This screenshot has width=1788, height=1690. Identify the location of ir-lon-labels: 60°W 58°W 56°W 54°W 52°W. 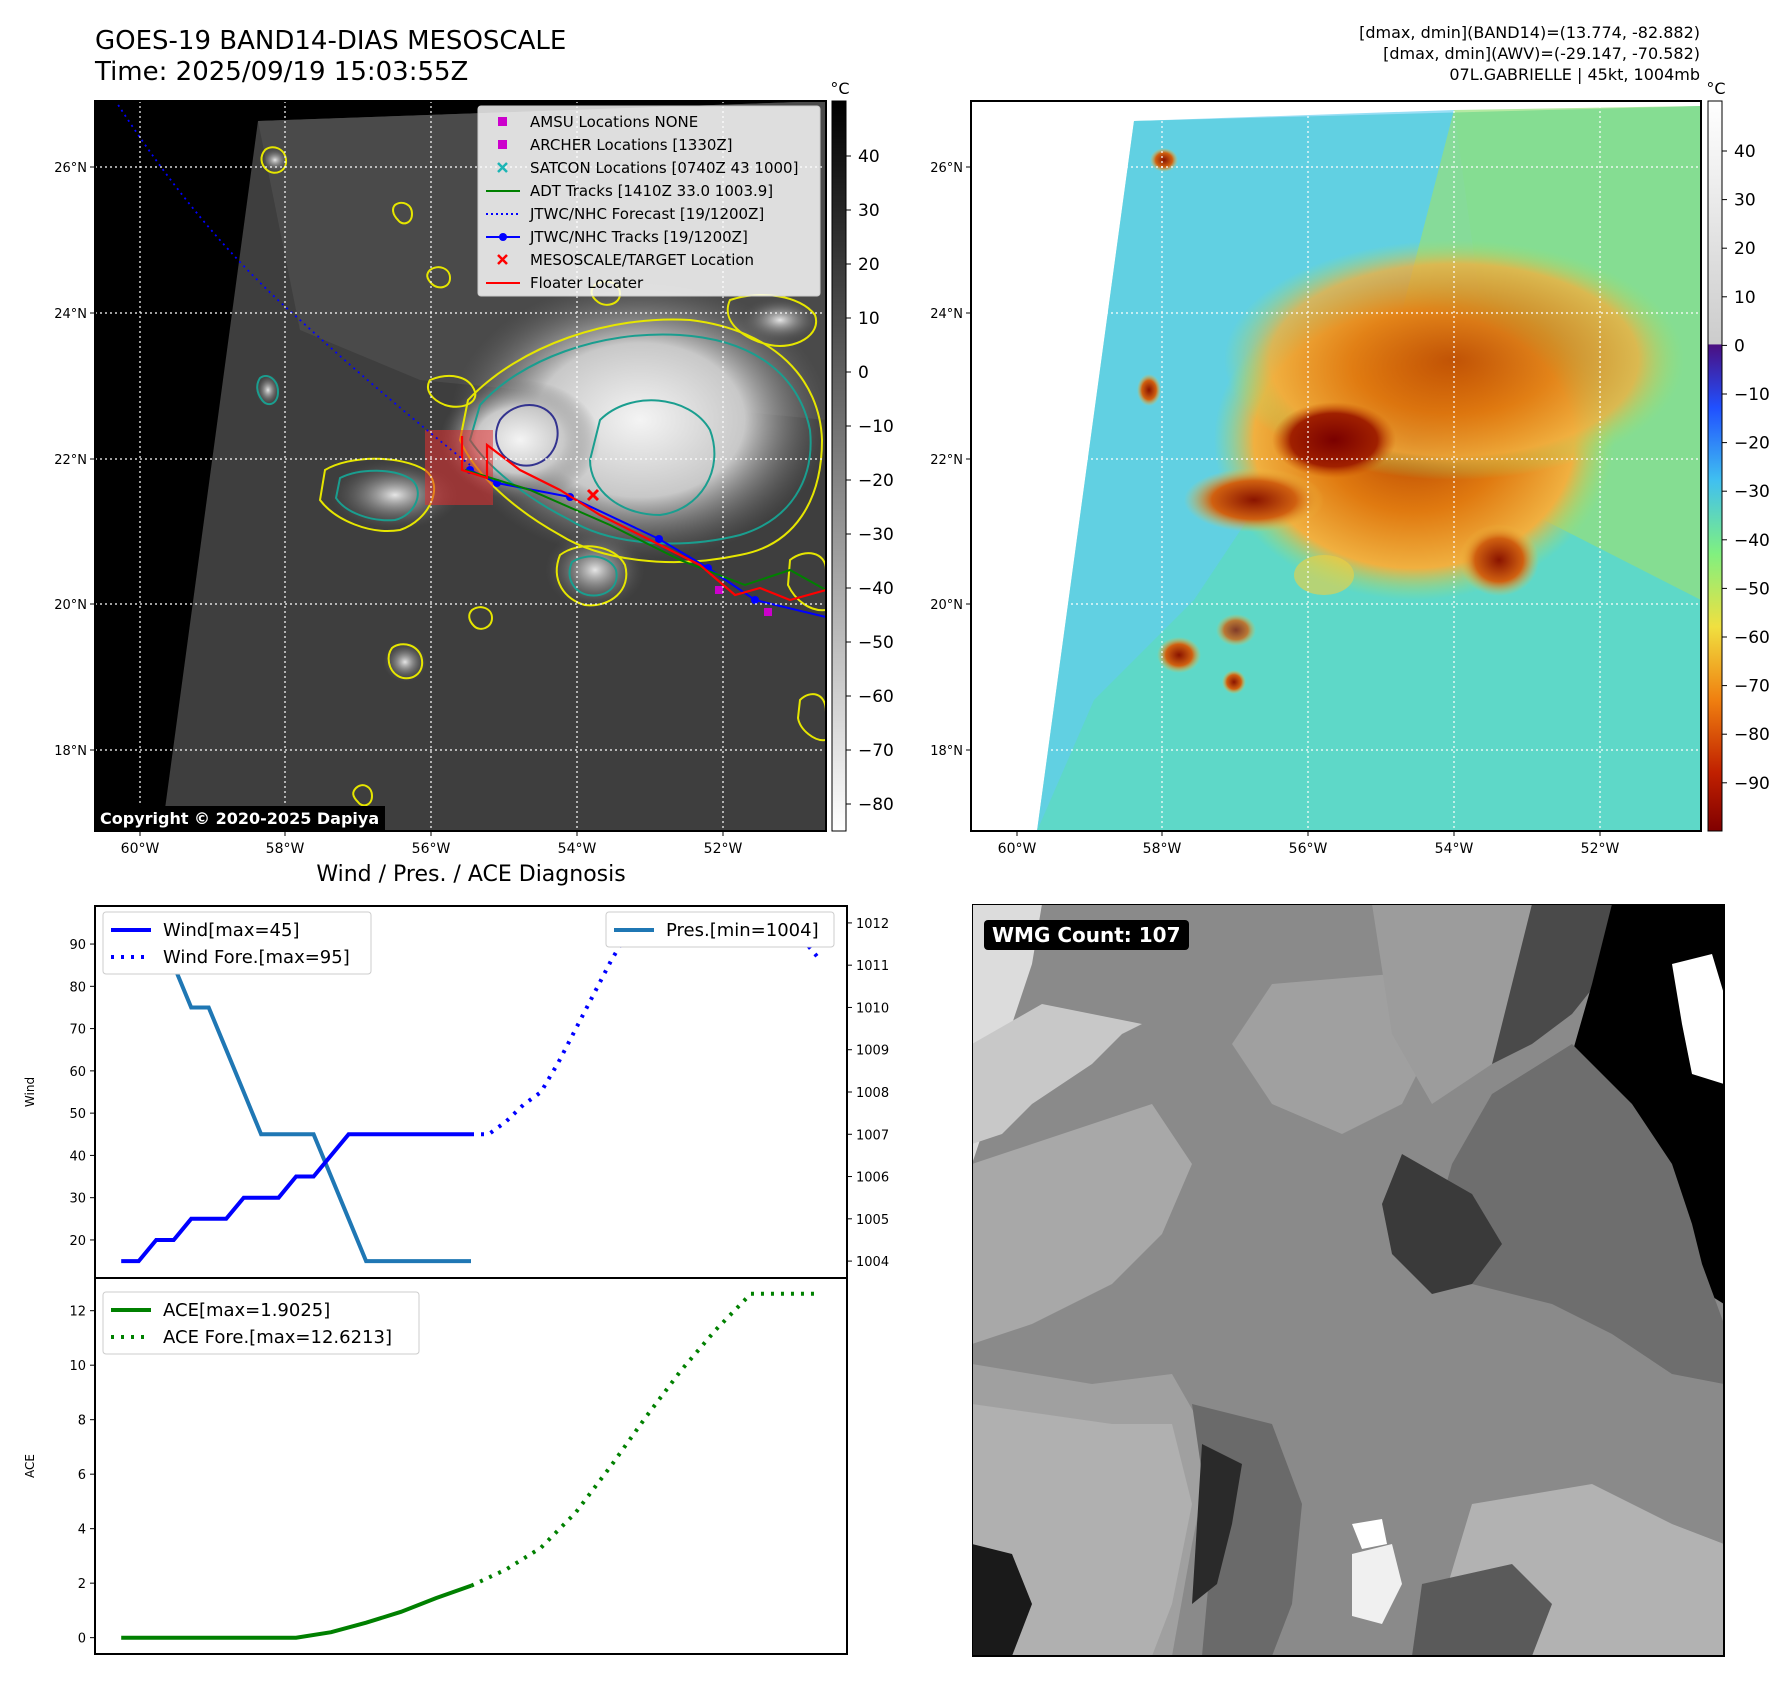
(432, 844).